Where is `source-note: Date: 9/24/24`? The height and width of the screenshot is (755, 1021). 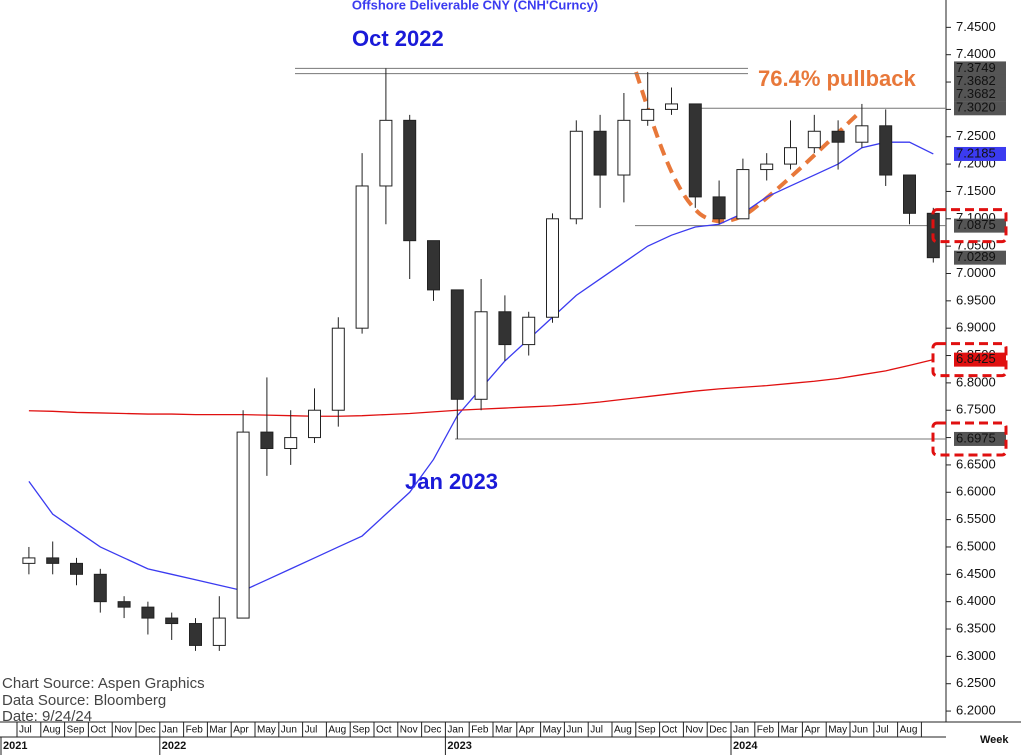
source-note: Date: 9/24/24 is located at coordinates (47, 716).